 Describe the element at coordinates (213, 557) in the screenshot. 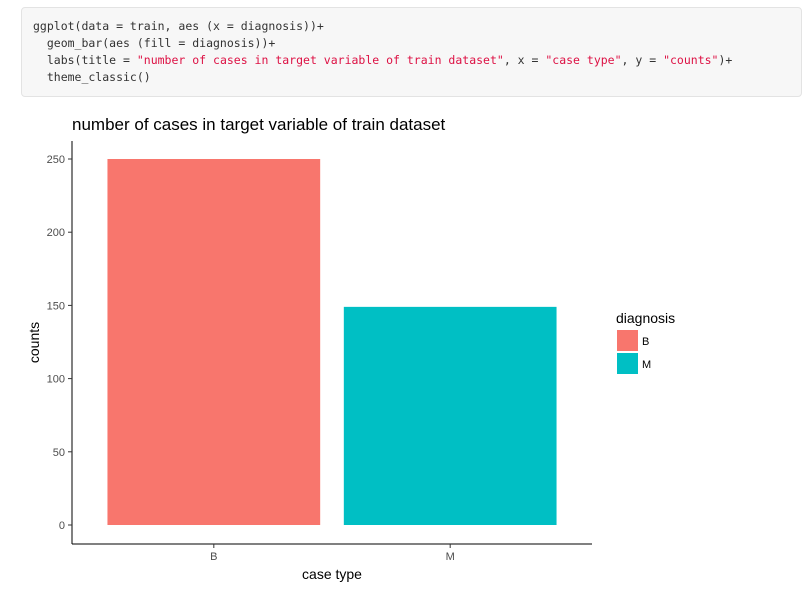

I see `x-tick-label: B` at that location.